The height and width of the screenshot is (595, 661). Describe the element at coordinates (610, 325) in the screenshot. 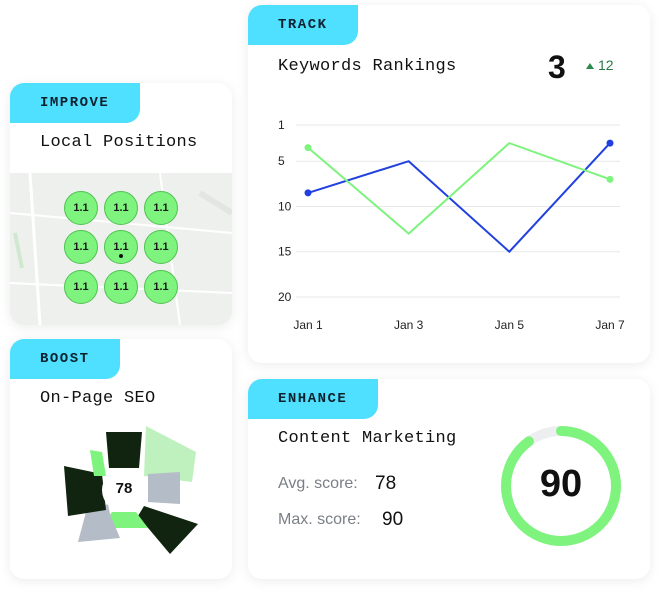

I see `x-tick-label: Jan 7` at that location.